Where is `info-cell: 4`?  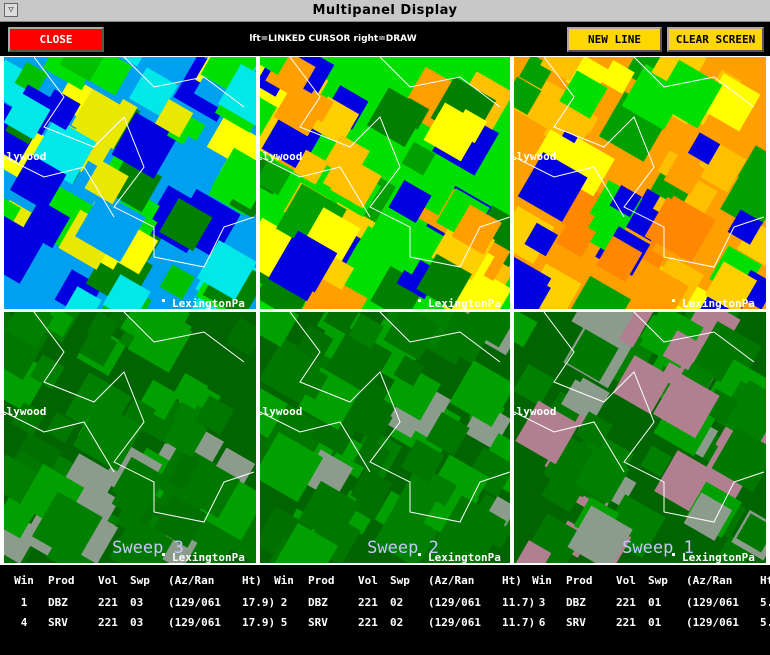
info-cell: 4 is located at coordinates (24, 622).